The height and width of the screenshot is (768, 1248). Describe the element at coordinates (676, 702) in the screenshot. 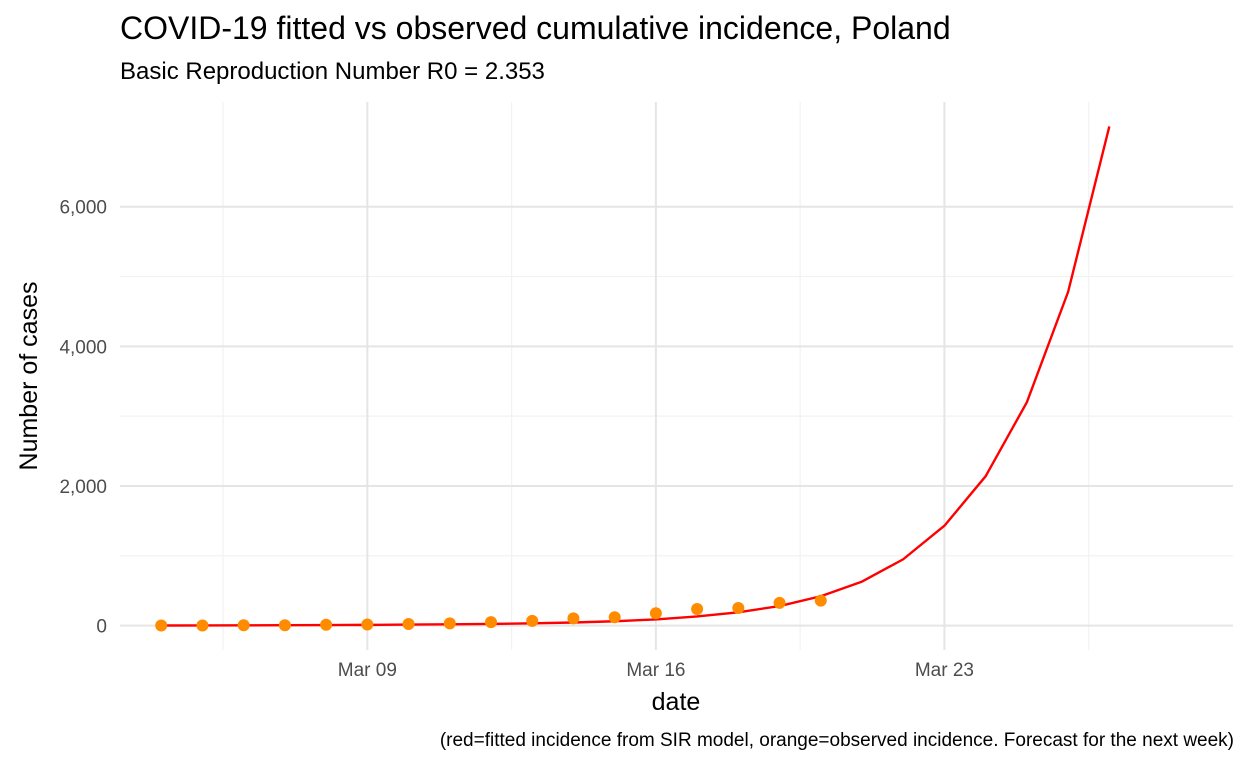

I see `x-axis-title: date` at that location.